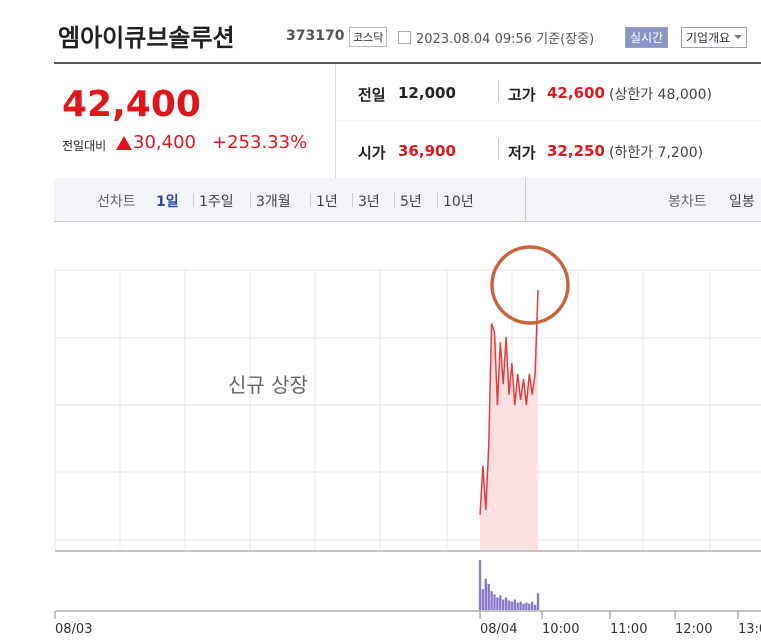 This screenshot has width=761, height=642. What do you see at coordinates (260, 142) in the screenshot?
I see `change-rate: +253.33%` at bounding box center [260, 142].